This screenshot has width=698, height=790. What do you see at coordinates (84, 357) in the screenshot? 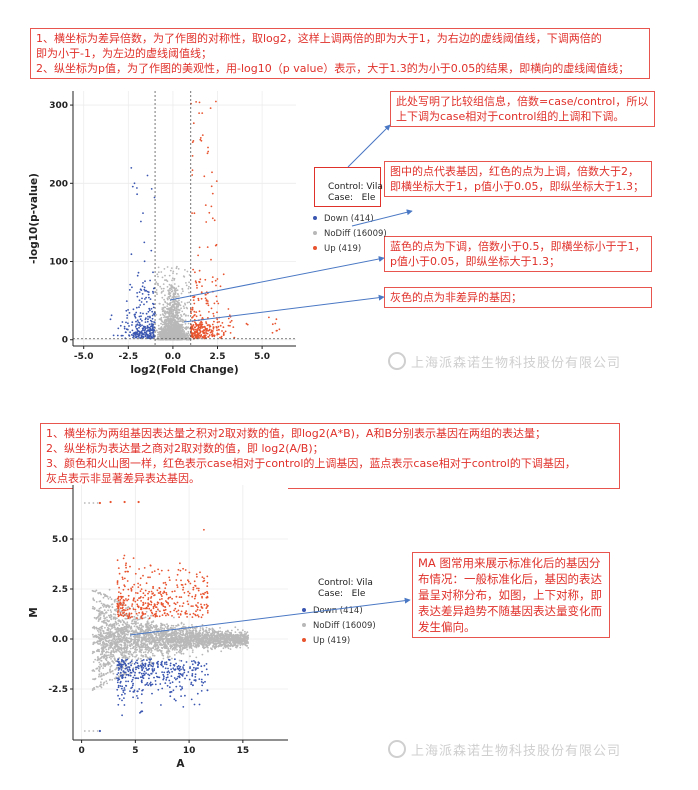
I see `x-tick-label: -5.0` at bounding box center [84, 357].